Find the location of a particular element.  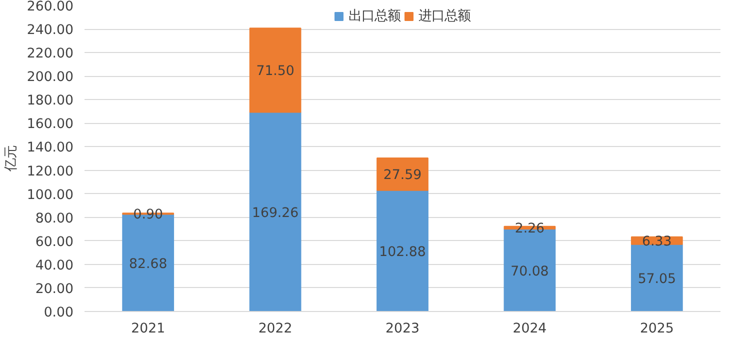

x-tick-label: 2022 is located at coordinates (275, 329).